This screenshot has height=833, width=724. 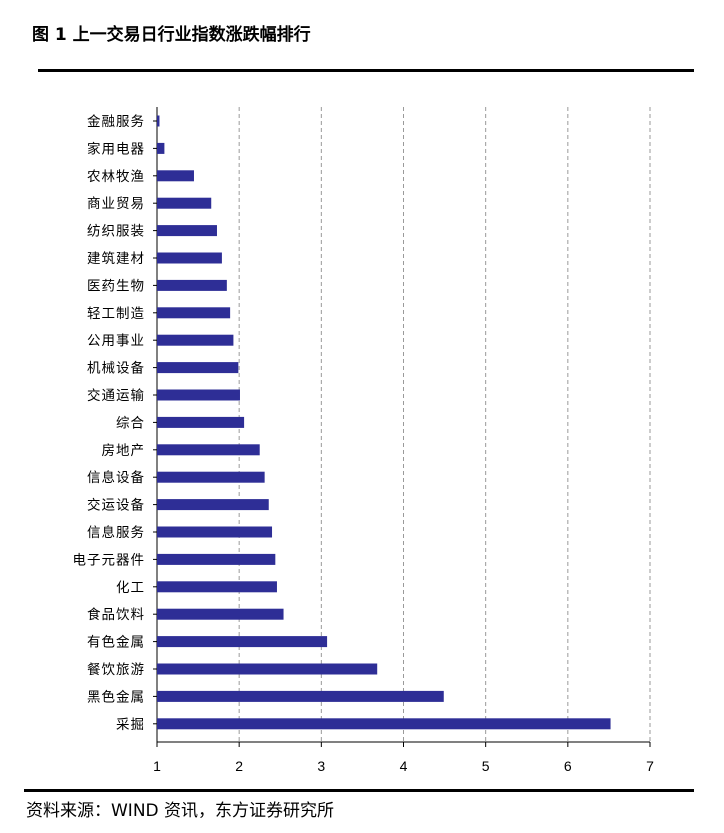 What do you see at coordinates (116, 696) in the screenshot?
I see `category-label: 黑色金属` at bounding box center [116, 696].